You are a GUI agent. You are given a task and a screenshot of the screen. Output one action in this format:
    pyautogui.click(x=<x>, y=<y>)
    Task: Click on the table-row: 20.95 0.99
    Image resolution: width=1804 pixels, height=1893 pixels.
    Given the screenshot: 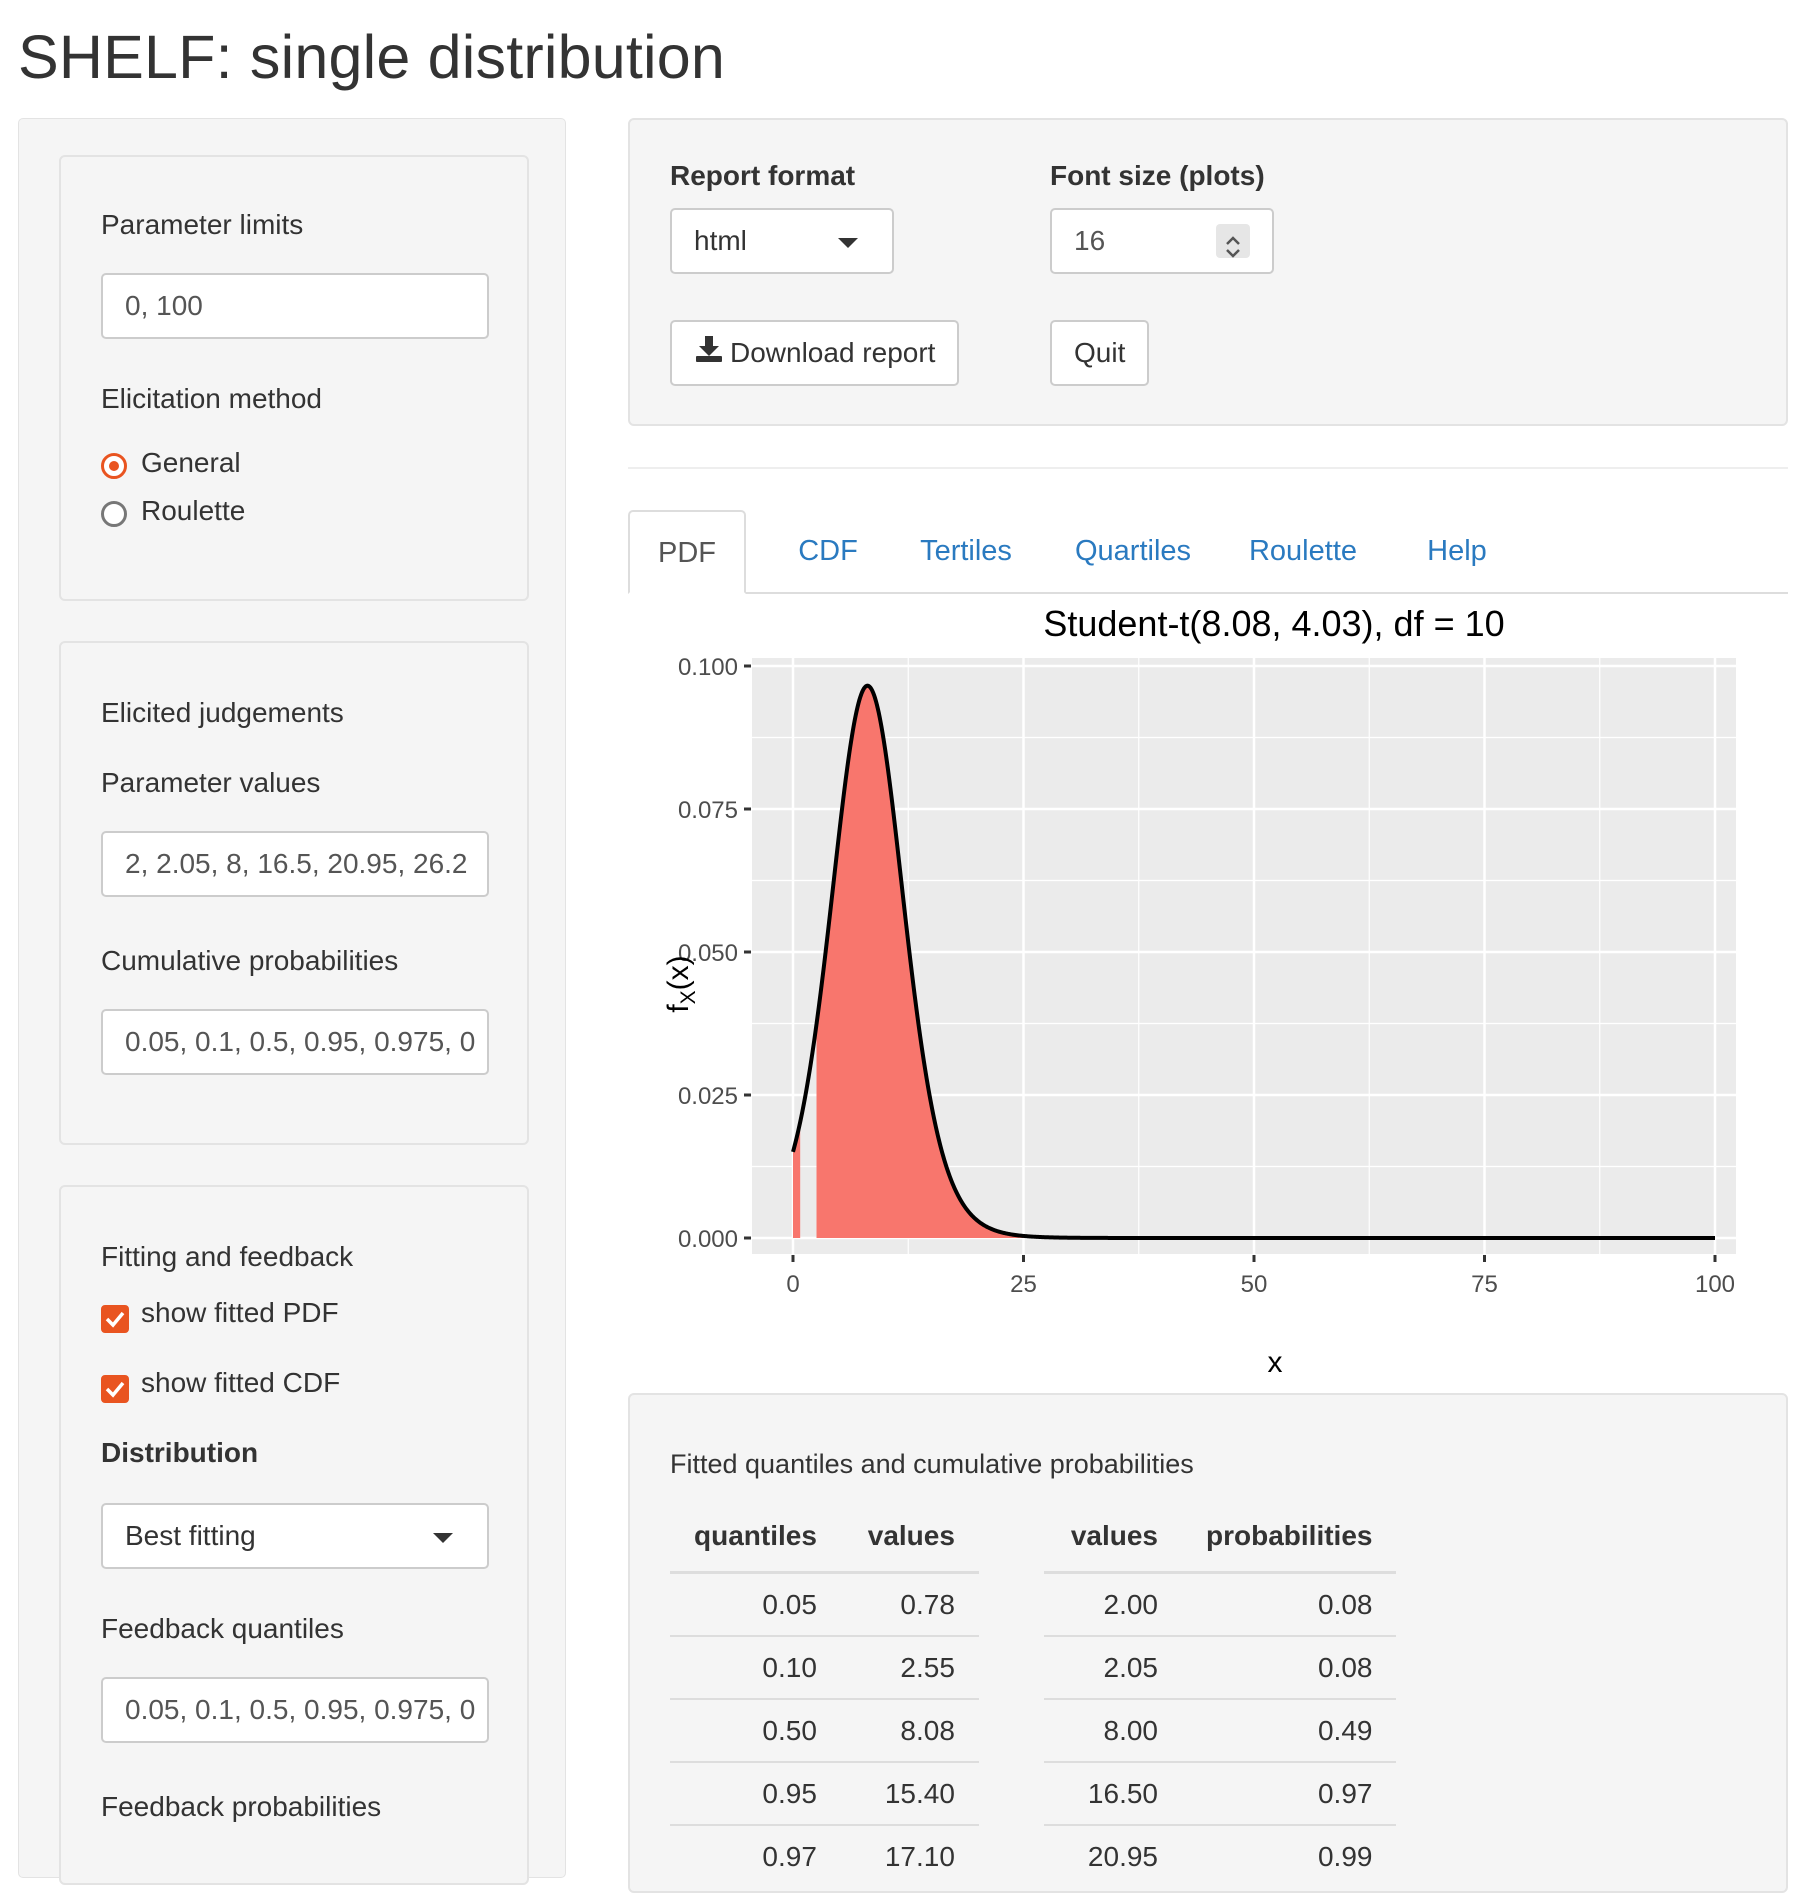 What is the action you would take?
    pyautogui.click(x=1220, y=1855)
    